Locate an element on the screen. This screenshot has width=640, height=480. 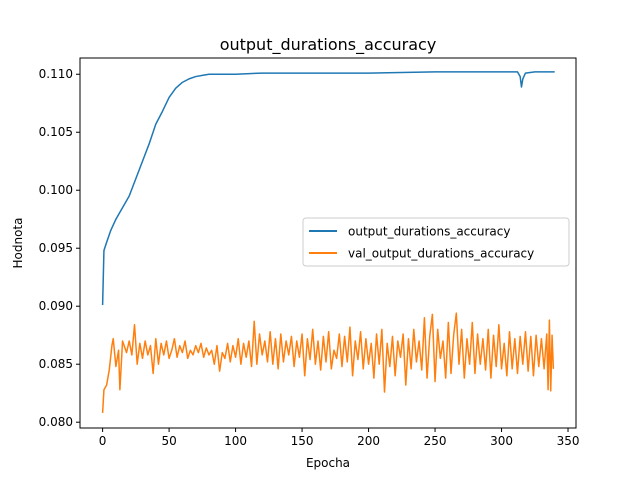
y-axis-ticks: 0.080 0.085 0.090 0.095 0.100 0.105 0.110 is located at coordinates (59, 248).